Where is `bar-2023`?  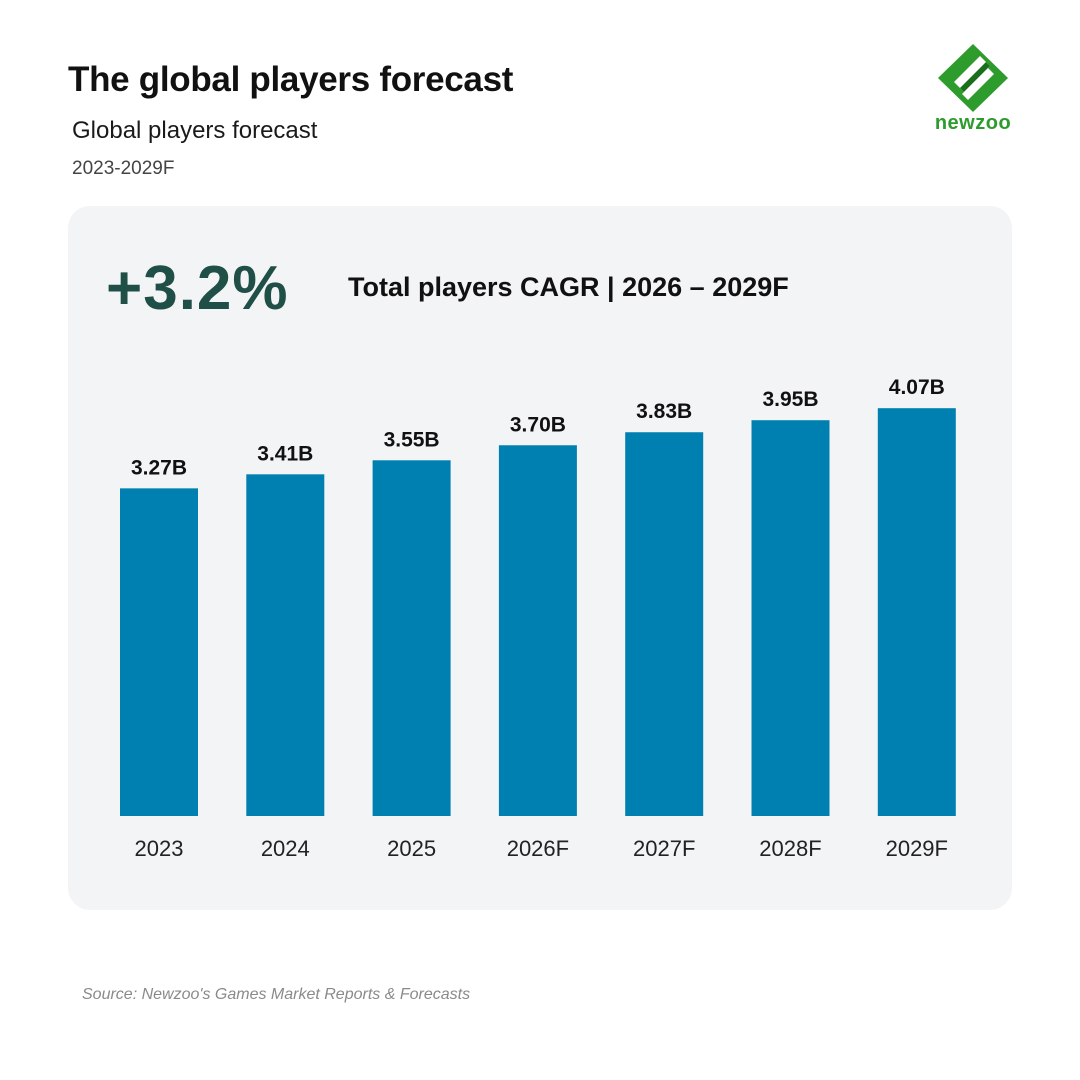 bar-2023 is located at coordinates (159, 652).